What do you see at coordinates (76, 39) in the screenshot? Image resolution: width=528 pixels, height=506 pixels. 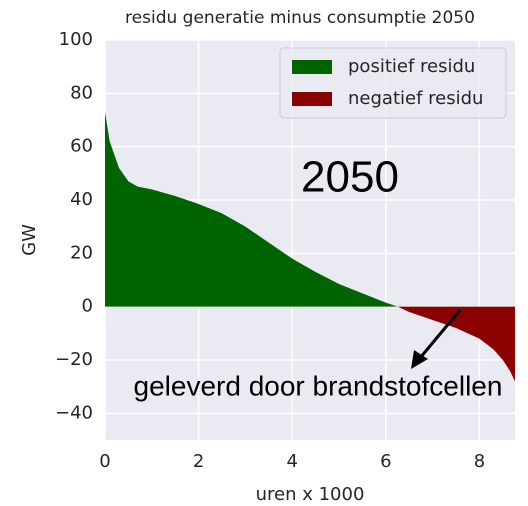 I see `y-tick-label: 100` at bounding box center [76, 39].